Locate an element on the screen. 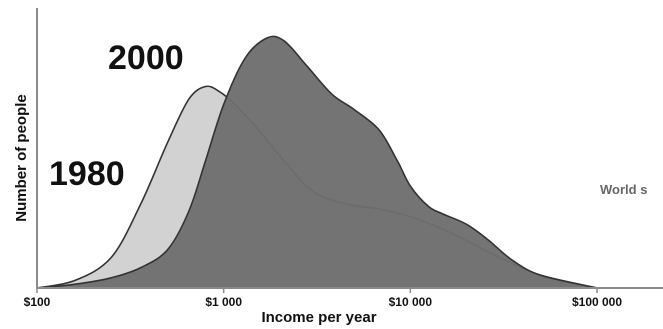 The height and width of the screenshot is (329, 663). x-axis-title: Income per year is located at coordinates (318, 317).